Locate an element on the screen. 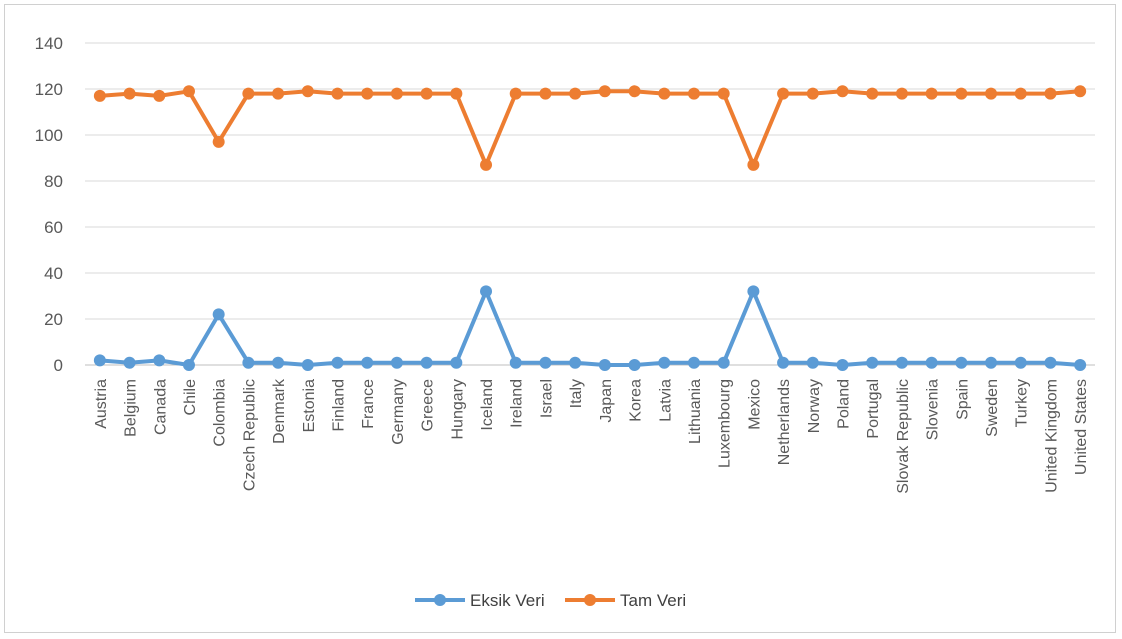 Image resolution: width=1122 pixels, height=639 pixels. x-tick-label: Belgium is located at coordinates (131, 408).